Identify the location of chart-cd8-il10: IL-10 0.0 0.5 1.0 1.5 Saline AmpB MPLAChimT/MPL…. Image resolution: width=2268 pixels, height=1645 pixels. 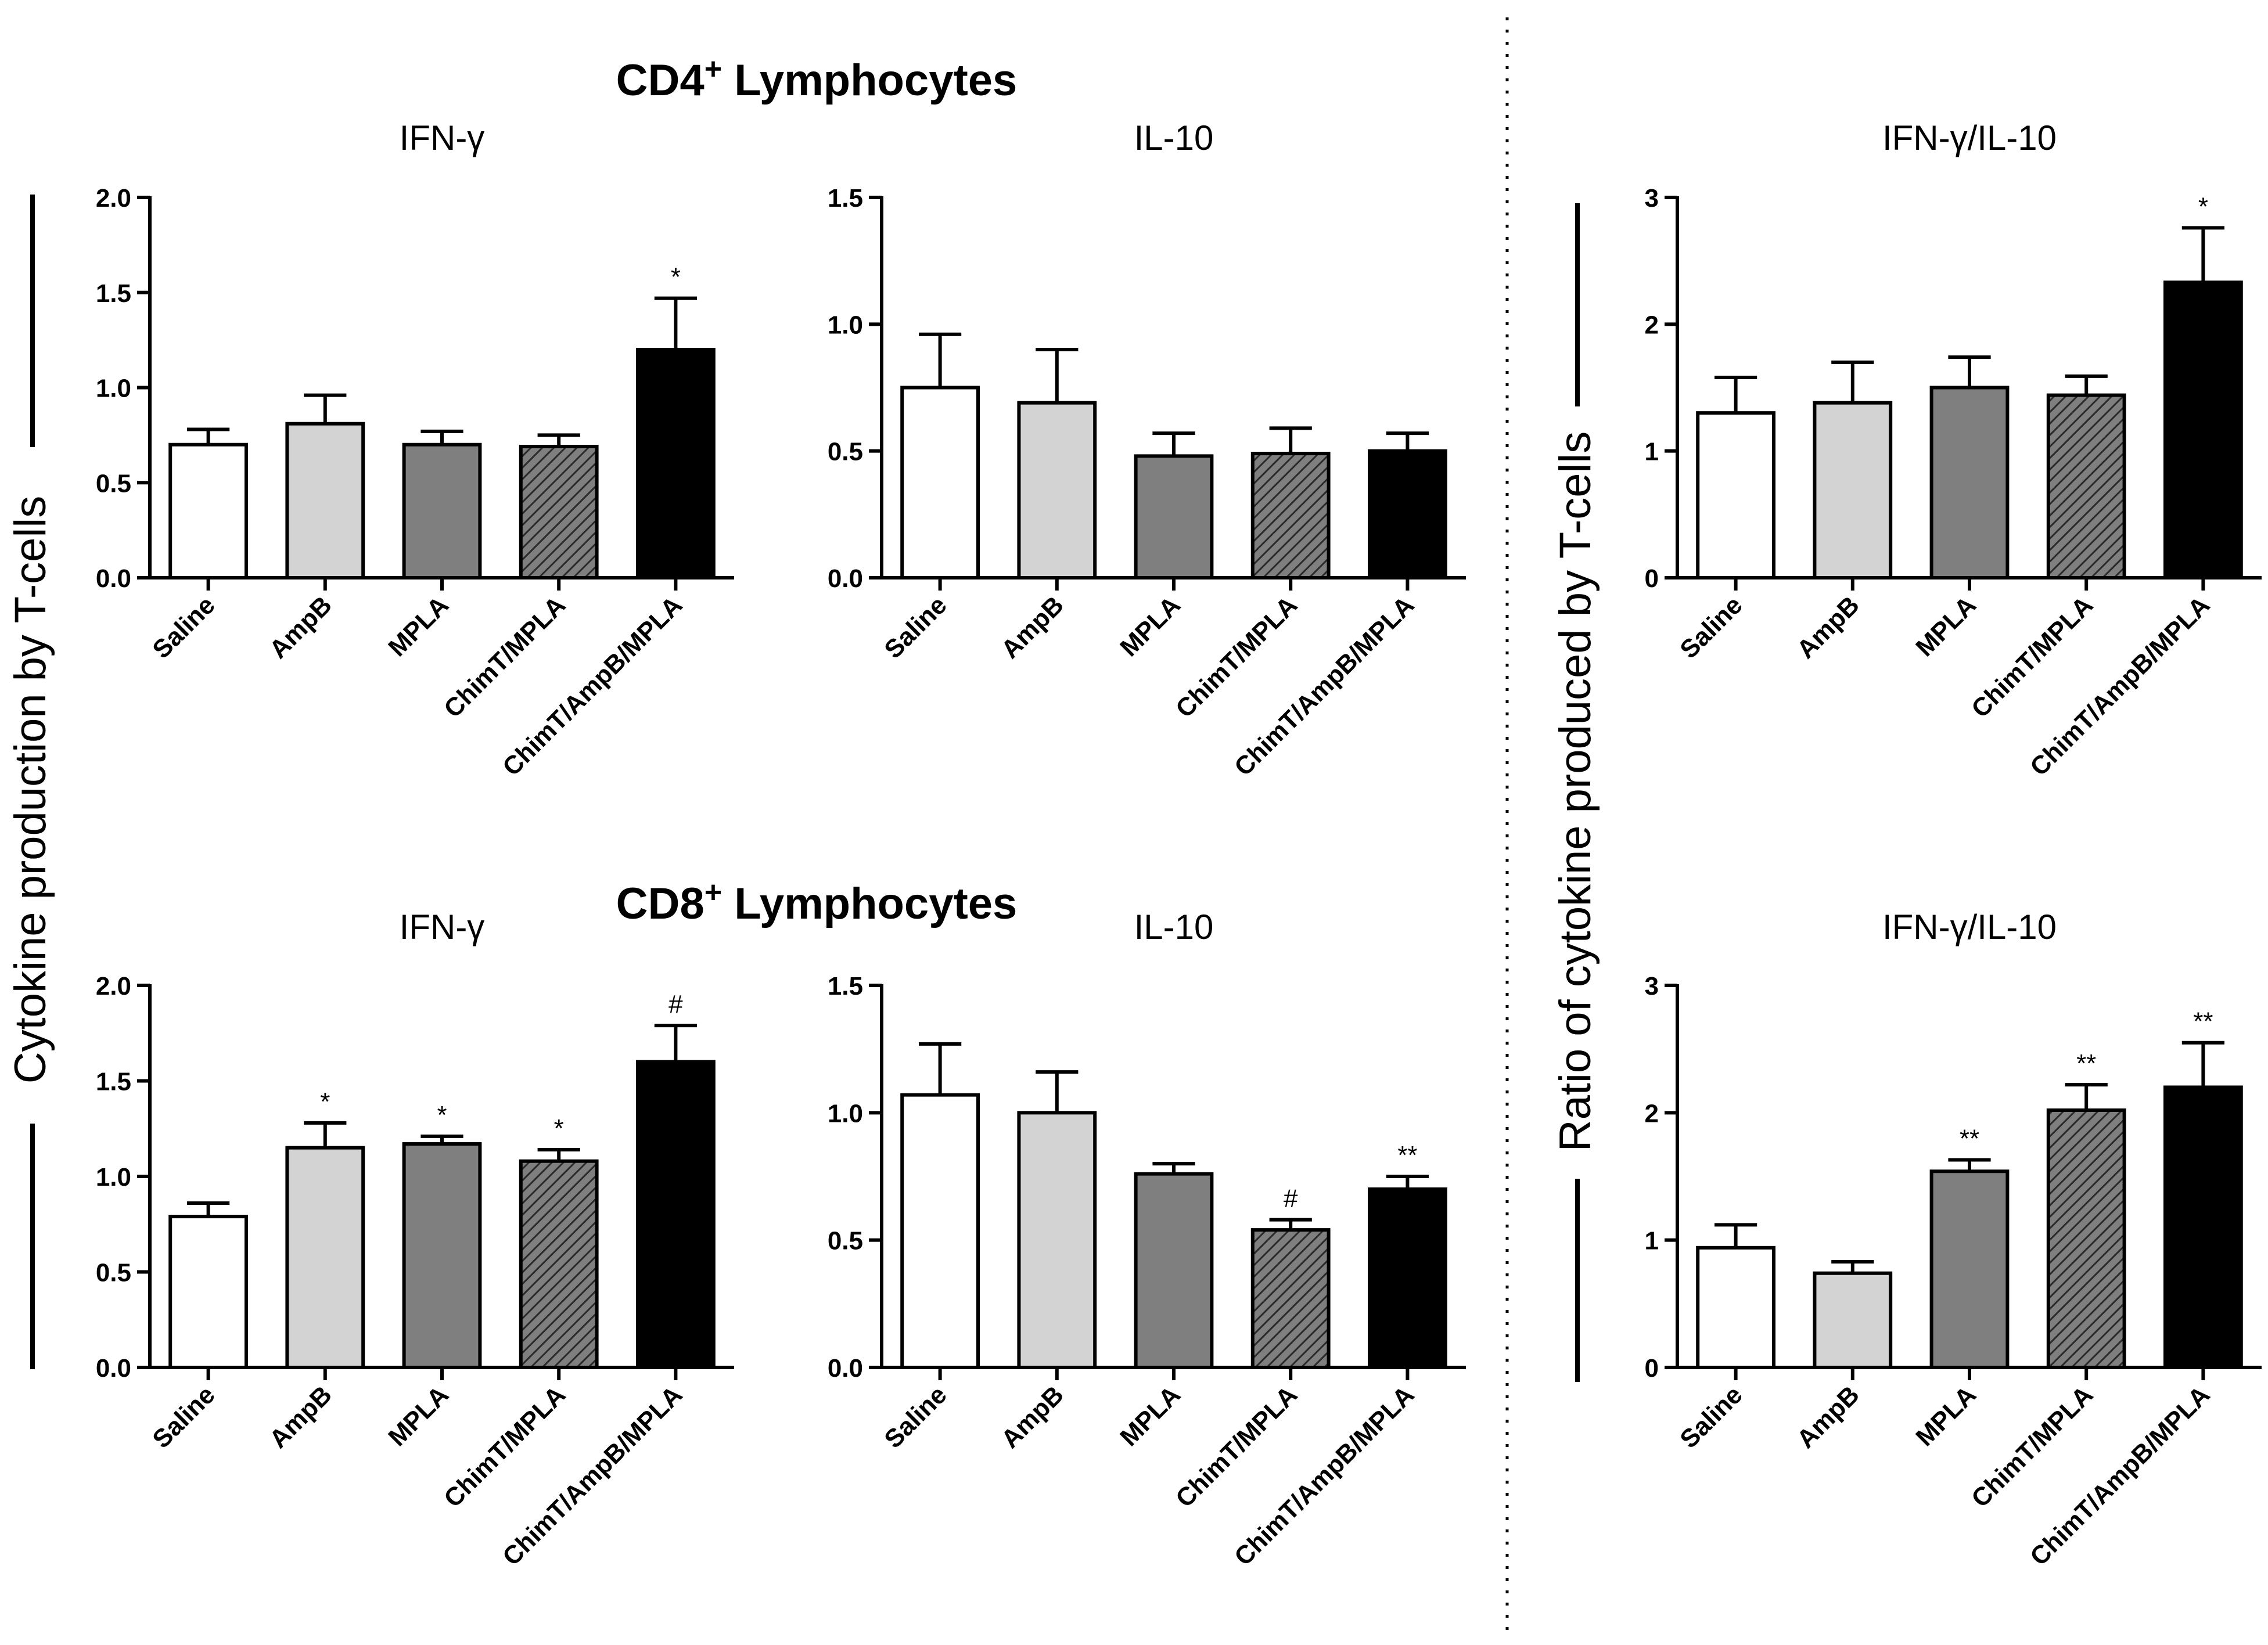
(1147, 1239).